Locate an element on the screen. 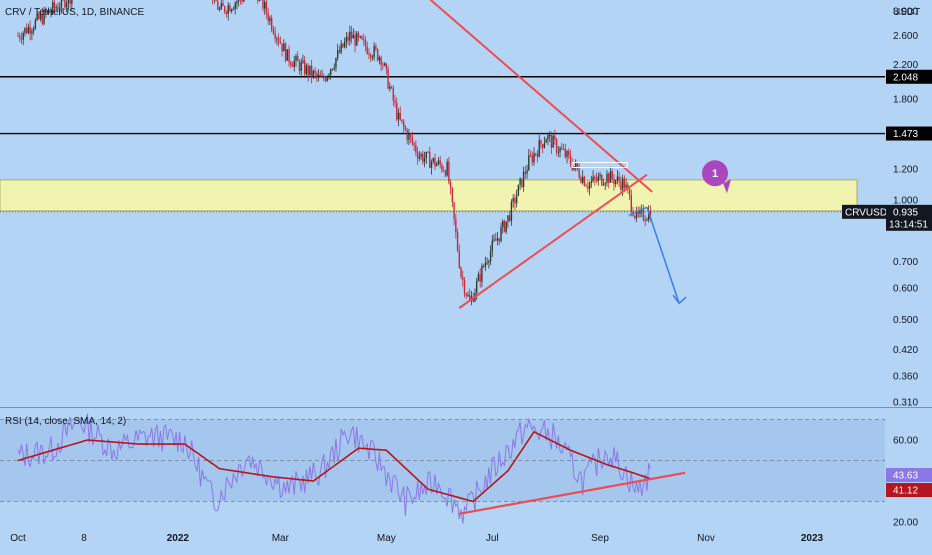  rsi-value-label: 43.63 is located at coordinates (905, 476).